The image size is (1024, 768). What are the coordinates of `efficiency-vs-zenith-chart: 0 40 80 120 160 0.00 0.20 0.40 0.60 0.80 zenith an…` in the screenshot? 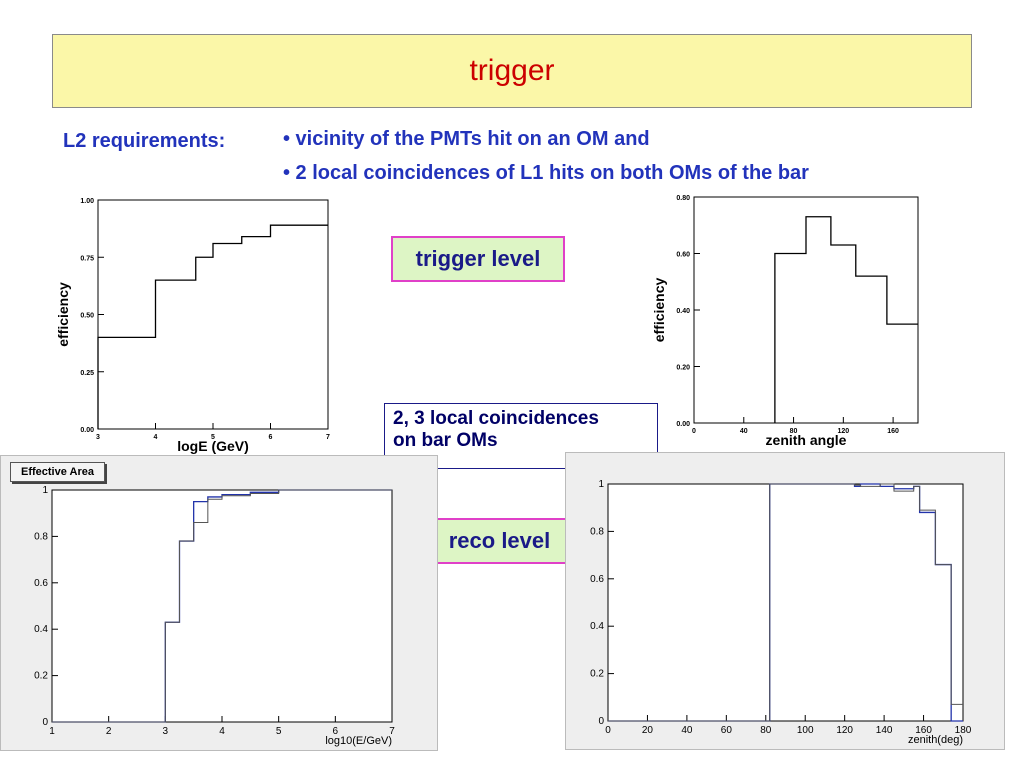 It's located at (785, 321).